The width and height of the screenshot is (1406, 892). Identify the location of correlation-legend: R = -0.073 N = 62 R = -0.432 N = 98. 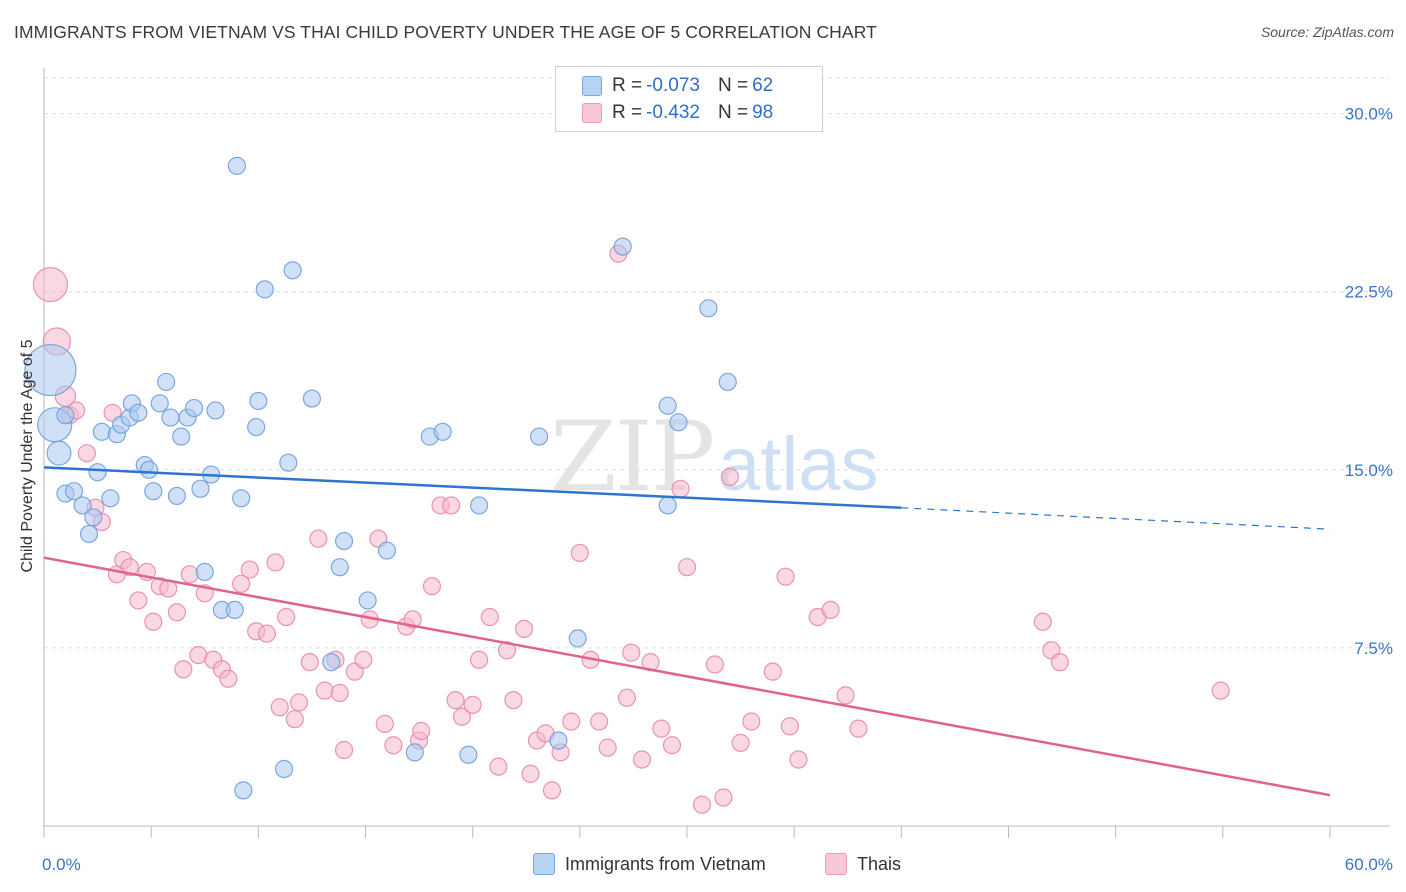
(689, 99).